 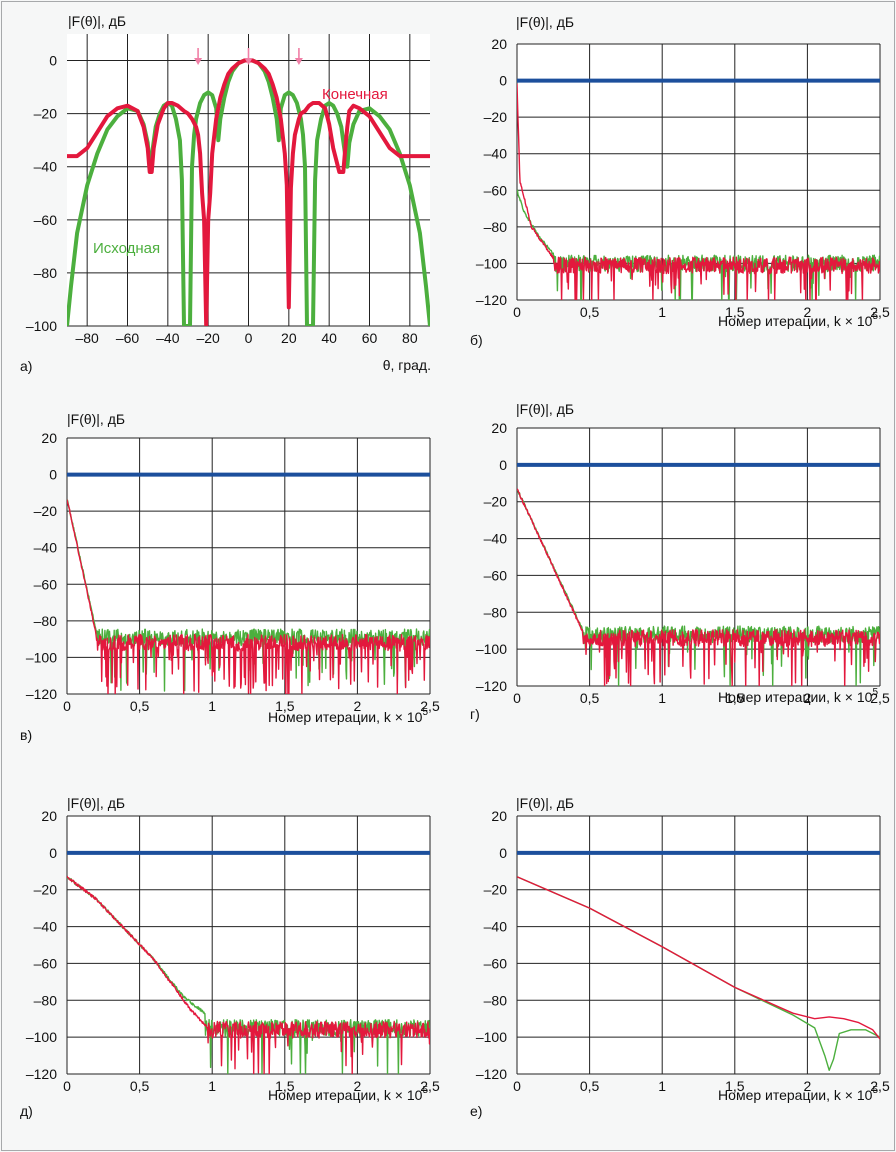 I want to click on x-tick-label: –40, so click(x=168, y=338).